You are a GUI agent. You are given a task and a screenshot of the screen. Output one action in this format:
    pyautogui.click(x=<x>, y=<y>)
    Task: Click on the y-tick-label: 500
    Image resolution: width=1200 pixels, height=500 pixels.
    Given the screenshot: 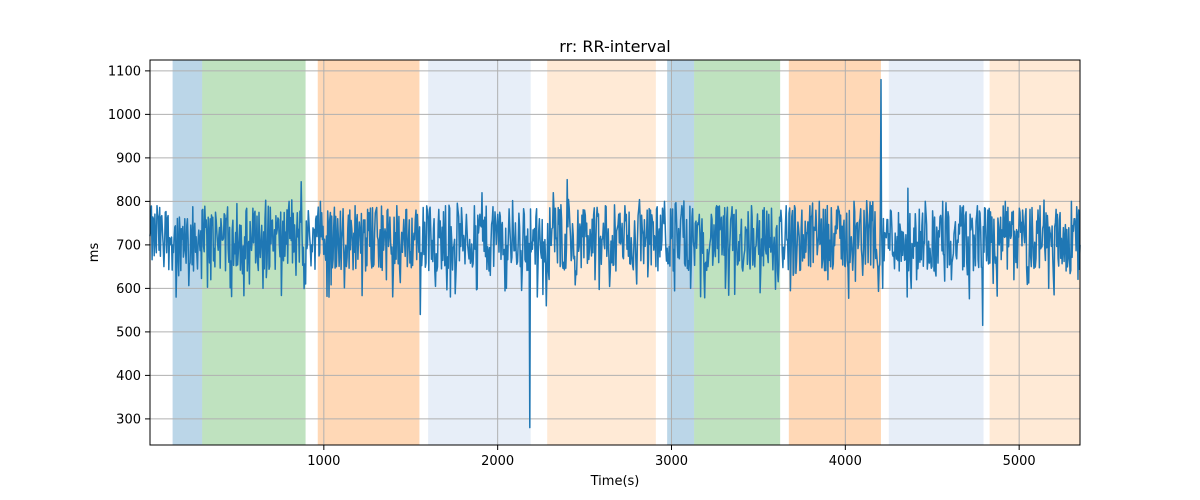 What is the action you would take?
    pyautogui.click(x=128, y=332)
    